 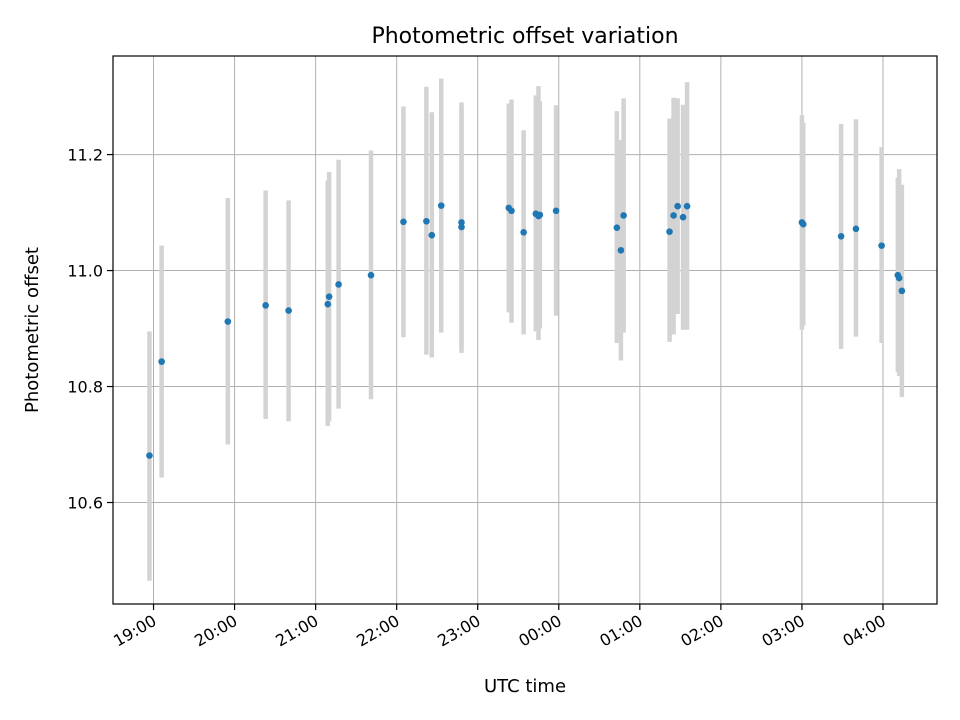 I want to click on y-tick-label: 11.0, so click(x=85, y=271).